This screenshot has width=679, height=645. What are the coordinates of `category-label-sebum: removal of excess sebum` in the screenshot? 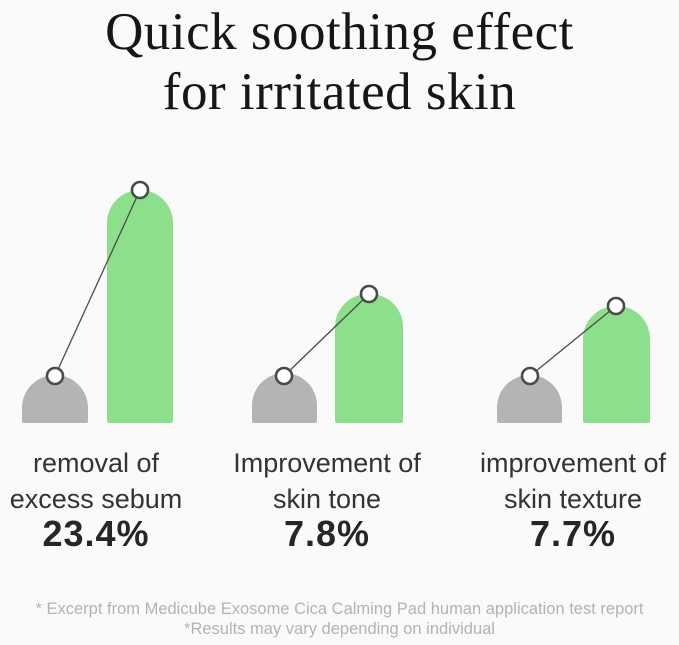 It's located at (108, 481).